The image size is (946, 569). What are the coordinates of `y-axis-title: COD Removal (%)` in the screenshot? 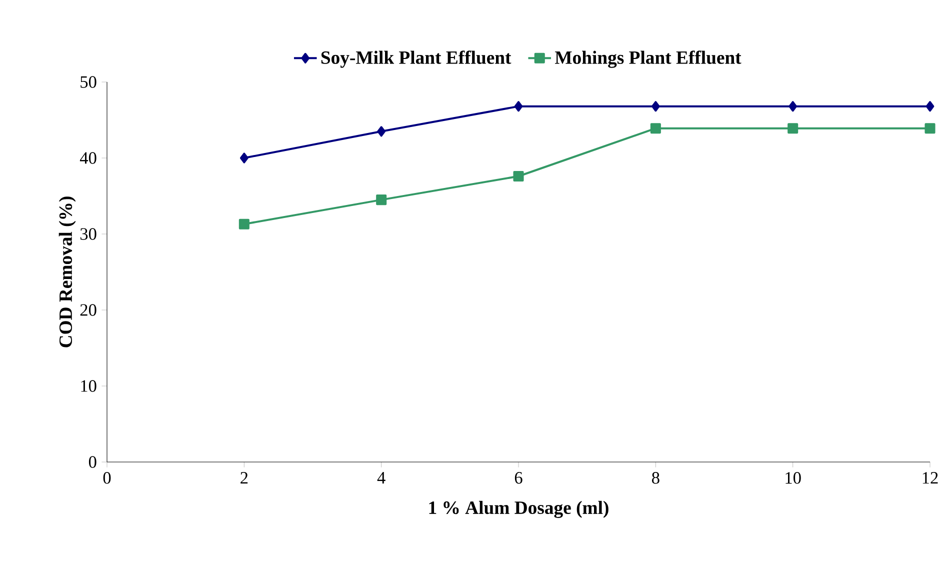 It's located at (67, 272).